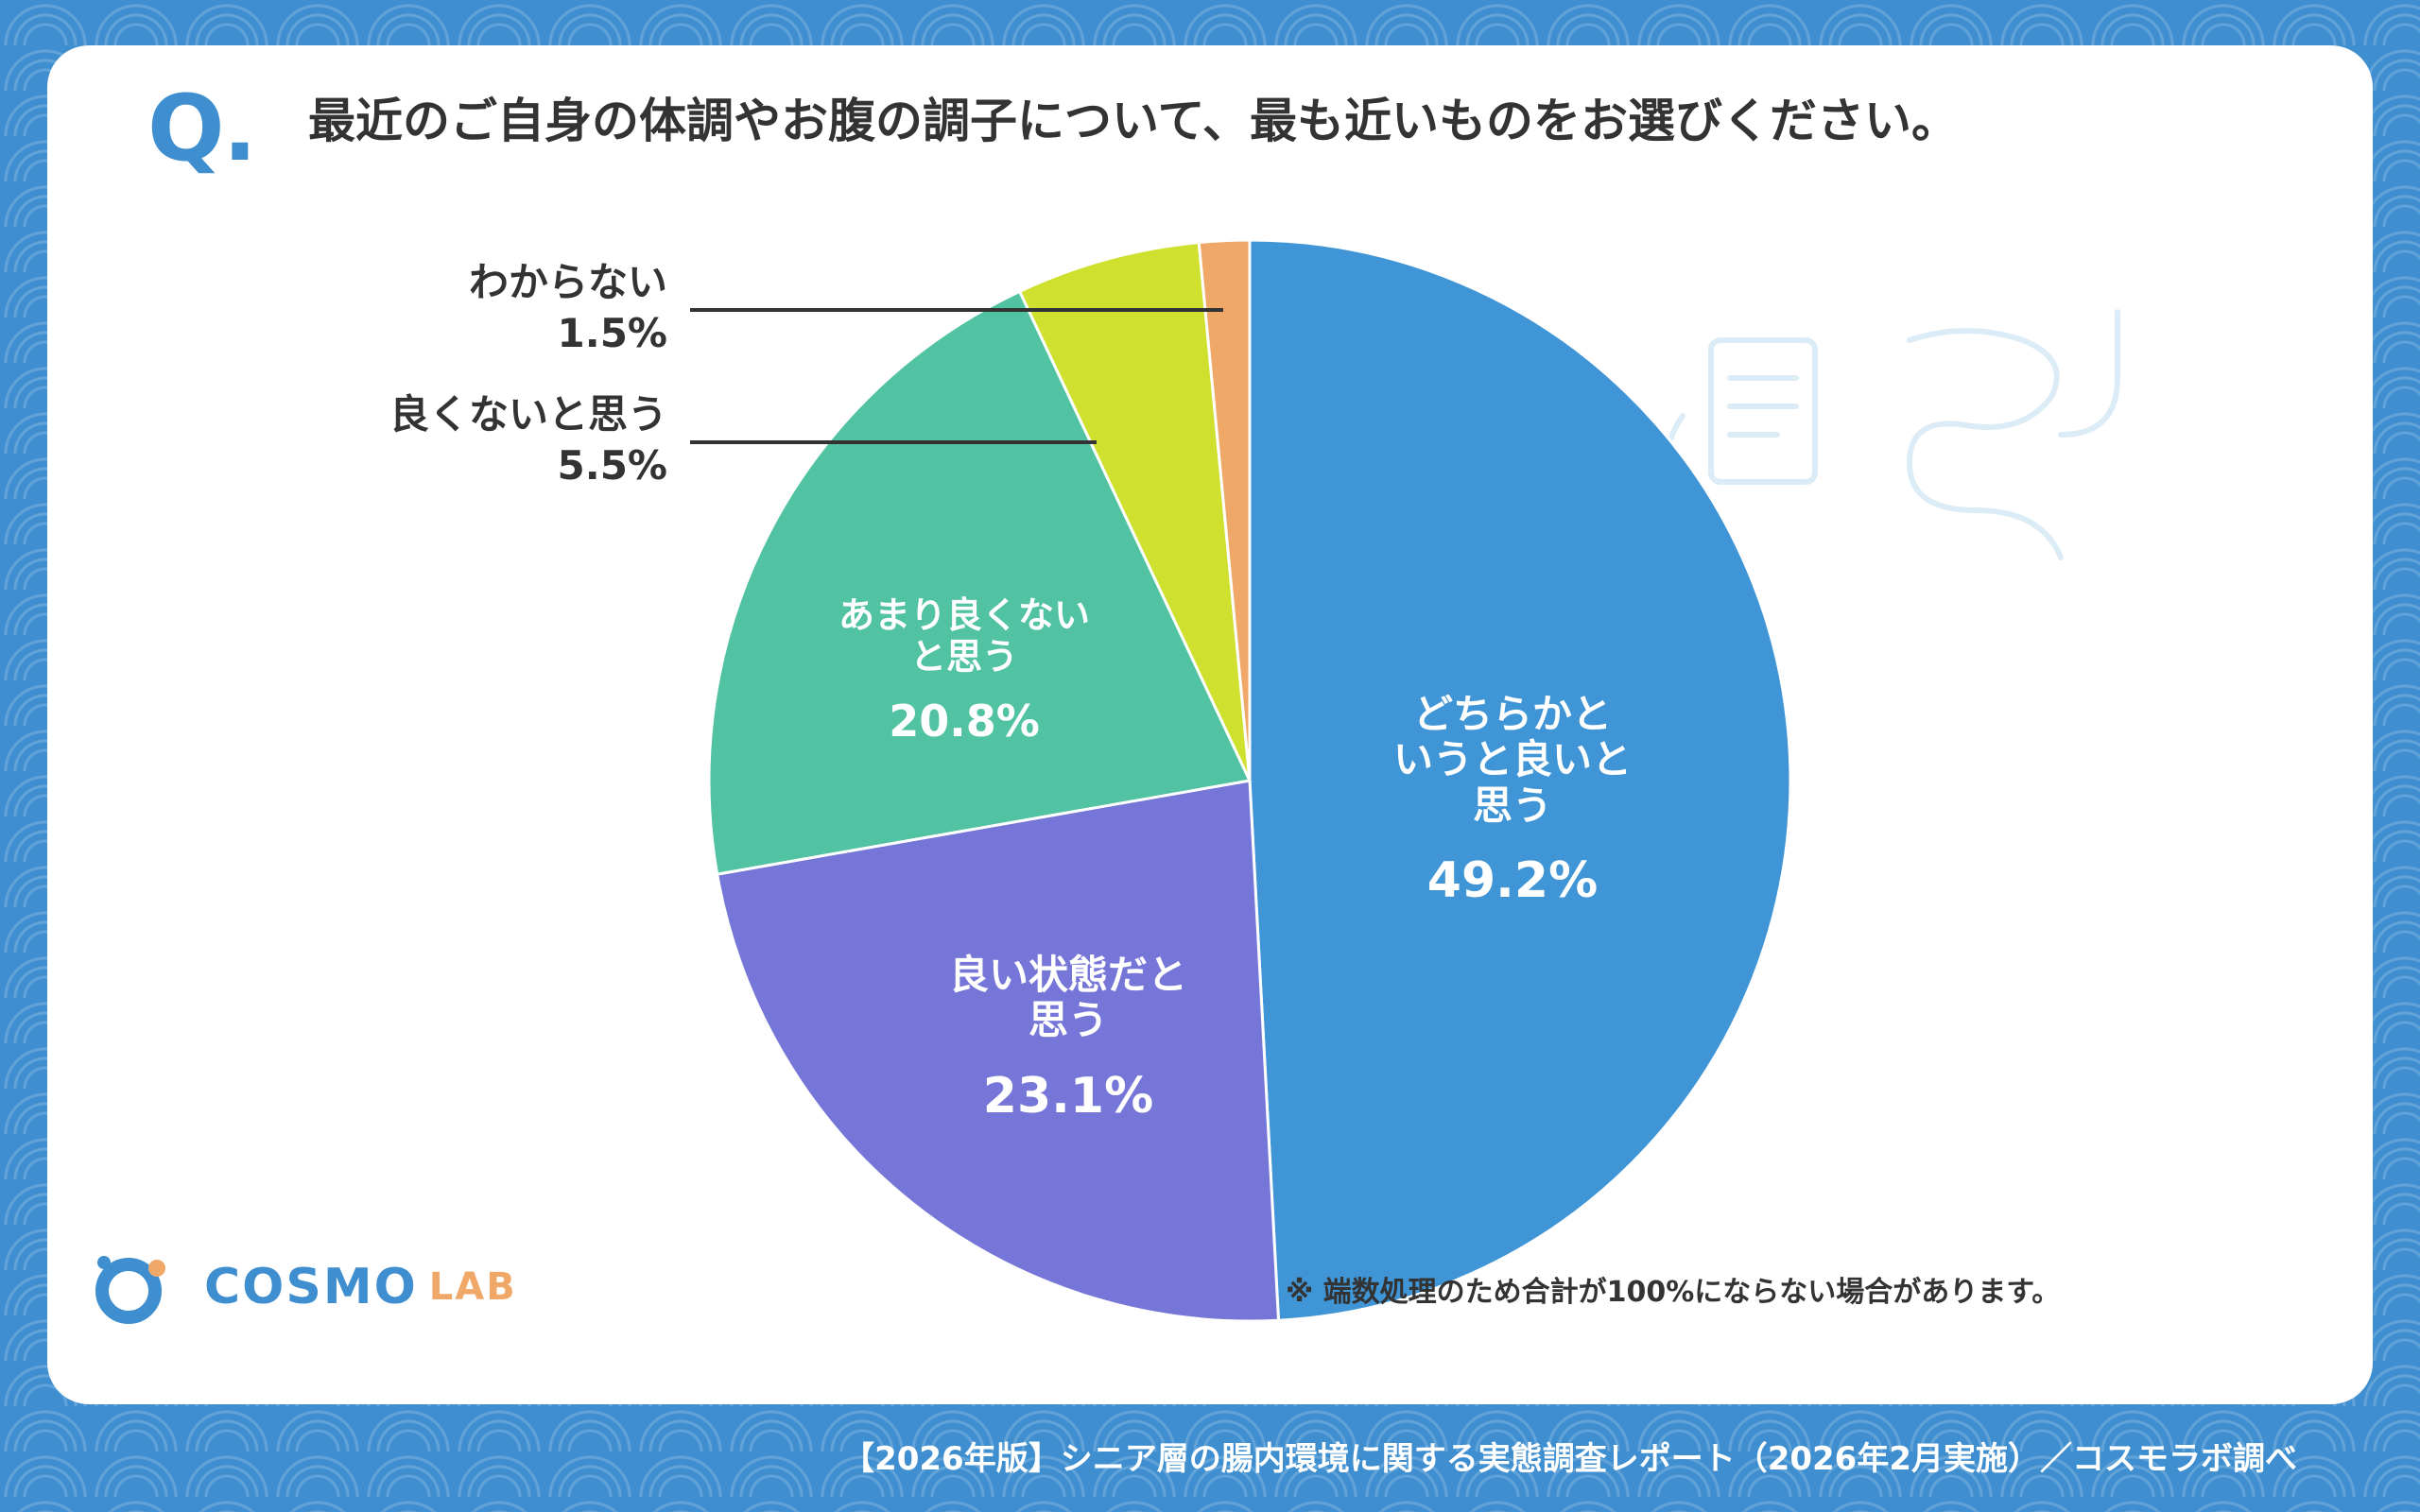  I want to click on rounding-note: ※ 端数処理のため合計が100%にならない場合があります。, so click(1673, 1292).